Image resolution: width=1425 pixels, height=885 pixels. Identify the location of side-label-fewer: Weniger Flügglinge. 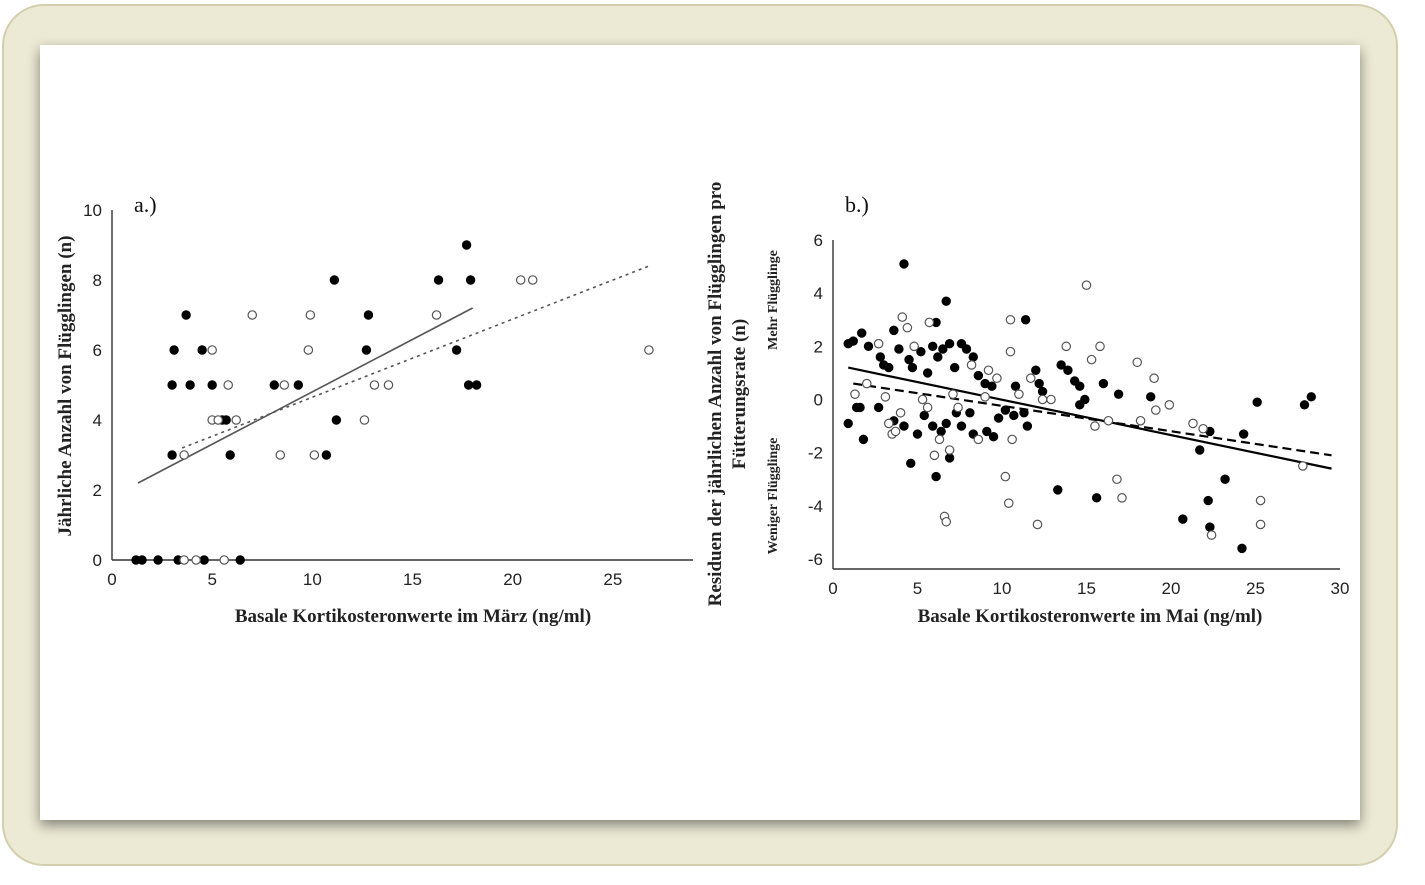
(773, 496).